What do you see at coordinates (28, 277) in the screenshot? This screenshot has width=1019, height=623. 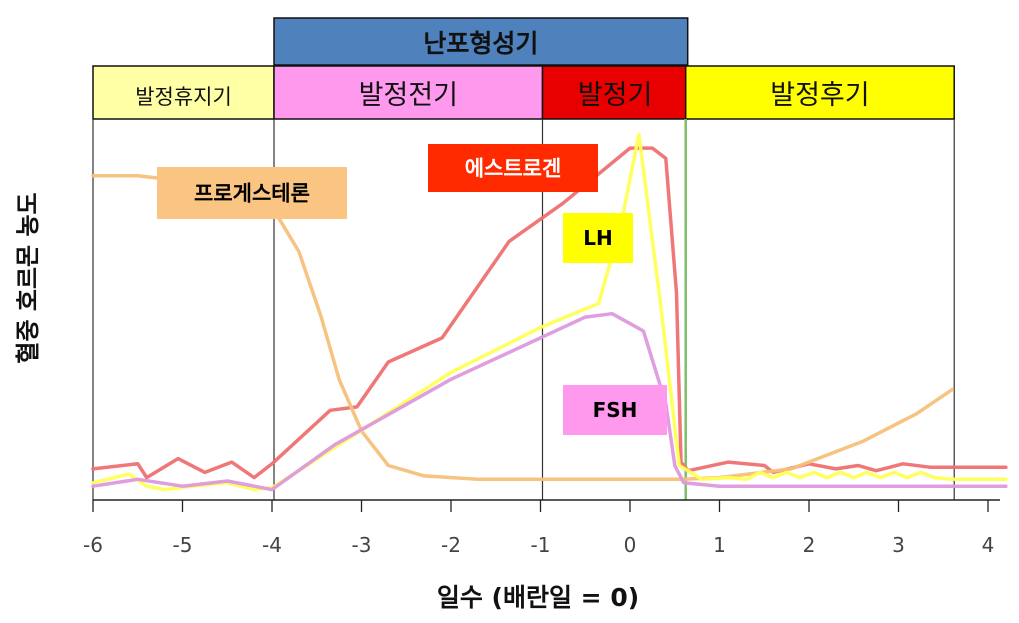 I see `y-axis-label: 혈중 호르몬 농도` at bounding box center [28, 277].